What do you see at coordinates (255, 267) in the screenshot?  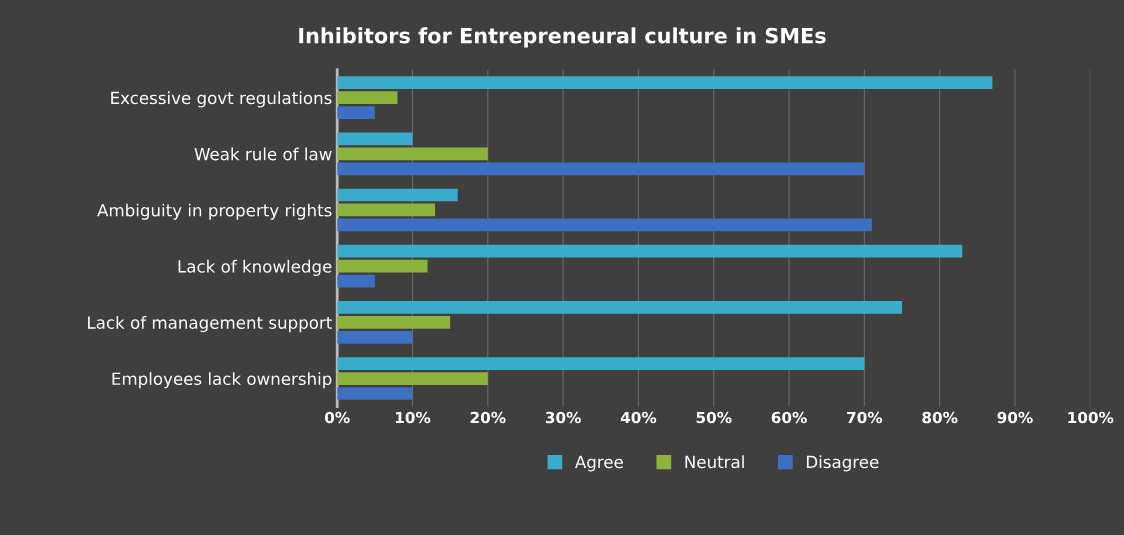 I see `y-tick-label: Lack of knowledge` at bounding box center [255, 267].